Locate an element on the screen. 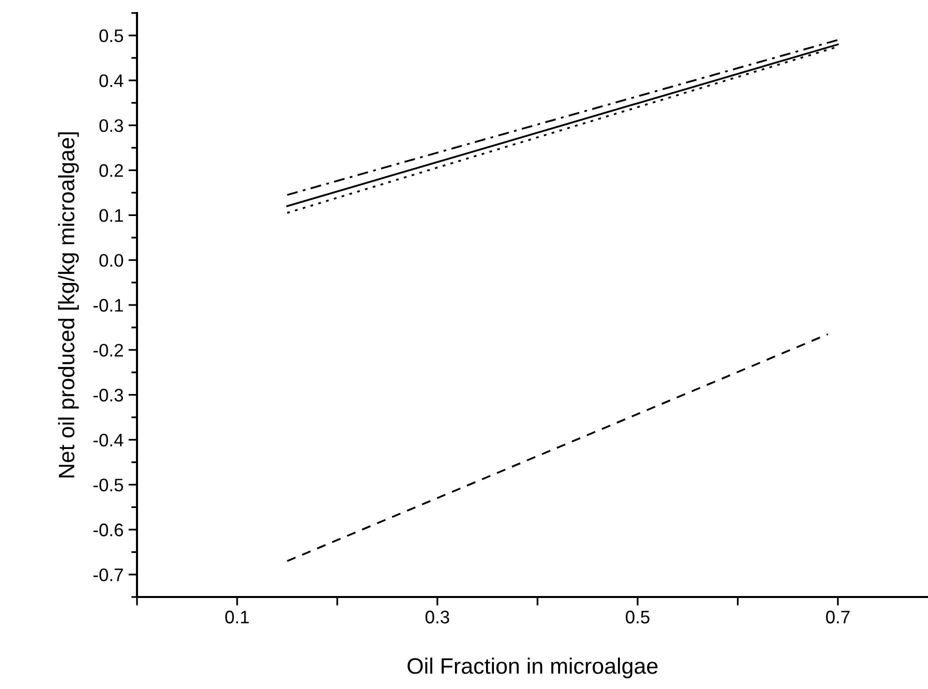 This screenshot has height=689, width=928. y-axis-title: Net oil produced [kg/kg microalgae] is located at coordinates (68, 305).